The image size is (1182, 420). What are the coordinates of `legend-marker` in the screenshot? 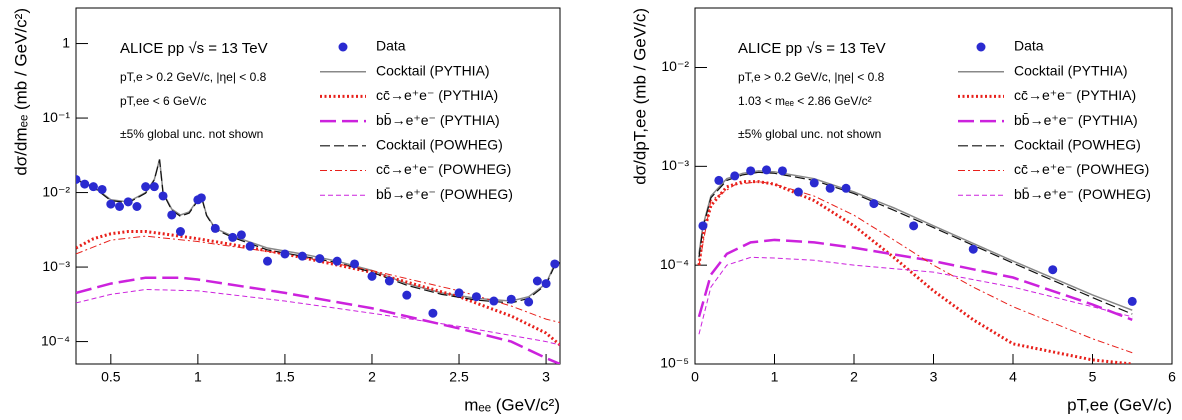 It's located at (981, 47).